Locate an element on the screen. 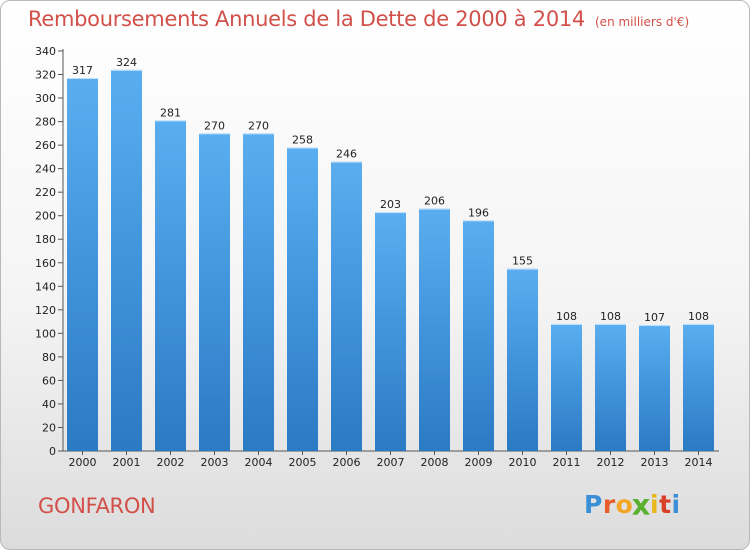 Image resolution: width=750 pixels, height=550 pixels. y-tick-label: 220 is located at coordinates (45, 192).